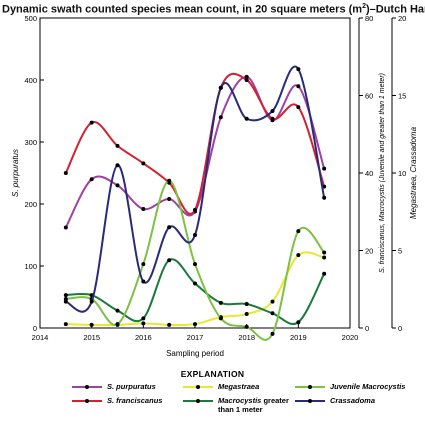 The height and width of the screenshot is (422, 425). I want to click on x-tick-label: 2020, so click(350, 337).